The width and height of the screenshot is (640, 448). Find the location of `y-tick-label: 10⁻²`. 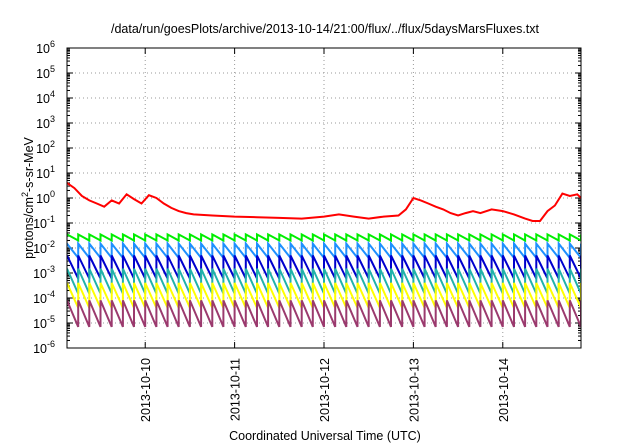

y-tick-label: 10⁻² is located at coordinates (44, 247).